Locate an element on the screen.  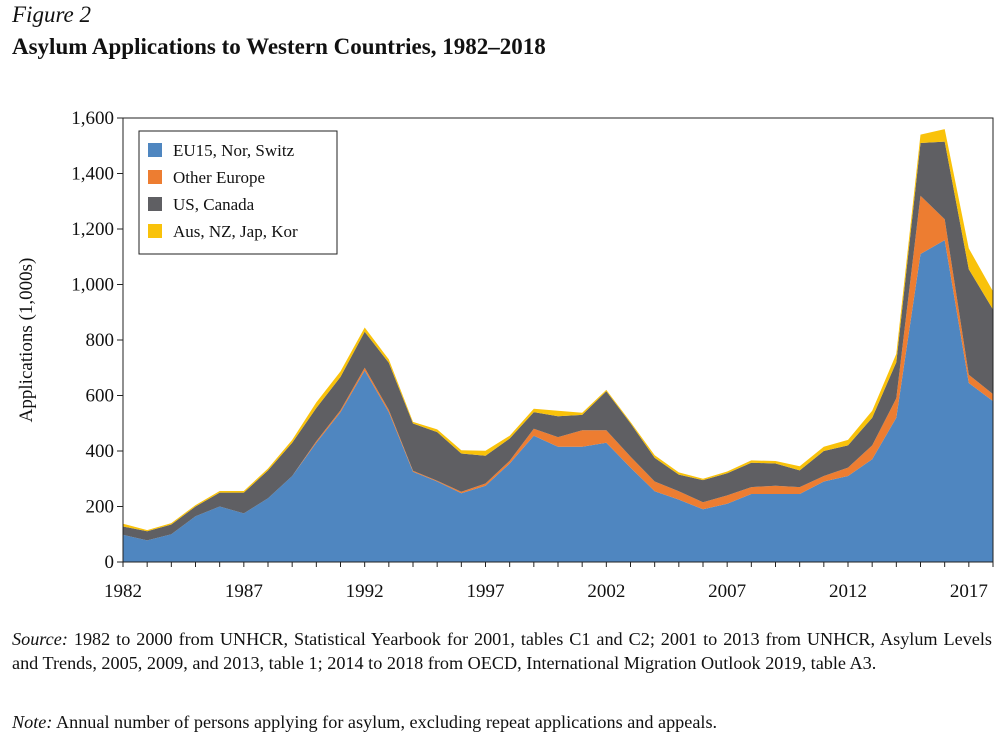
legend-box is located at coordinates (238, 192).